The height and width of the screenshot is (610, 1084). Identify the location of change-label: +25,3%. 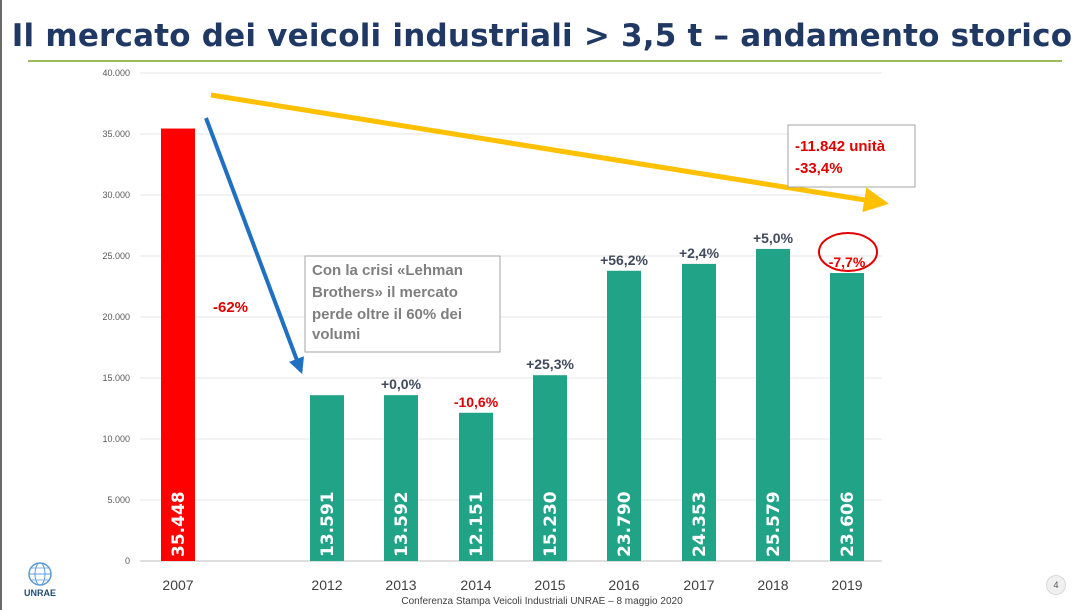
(550, 364).